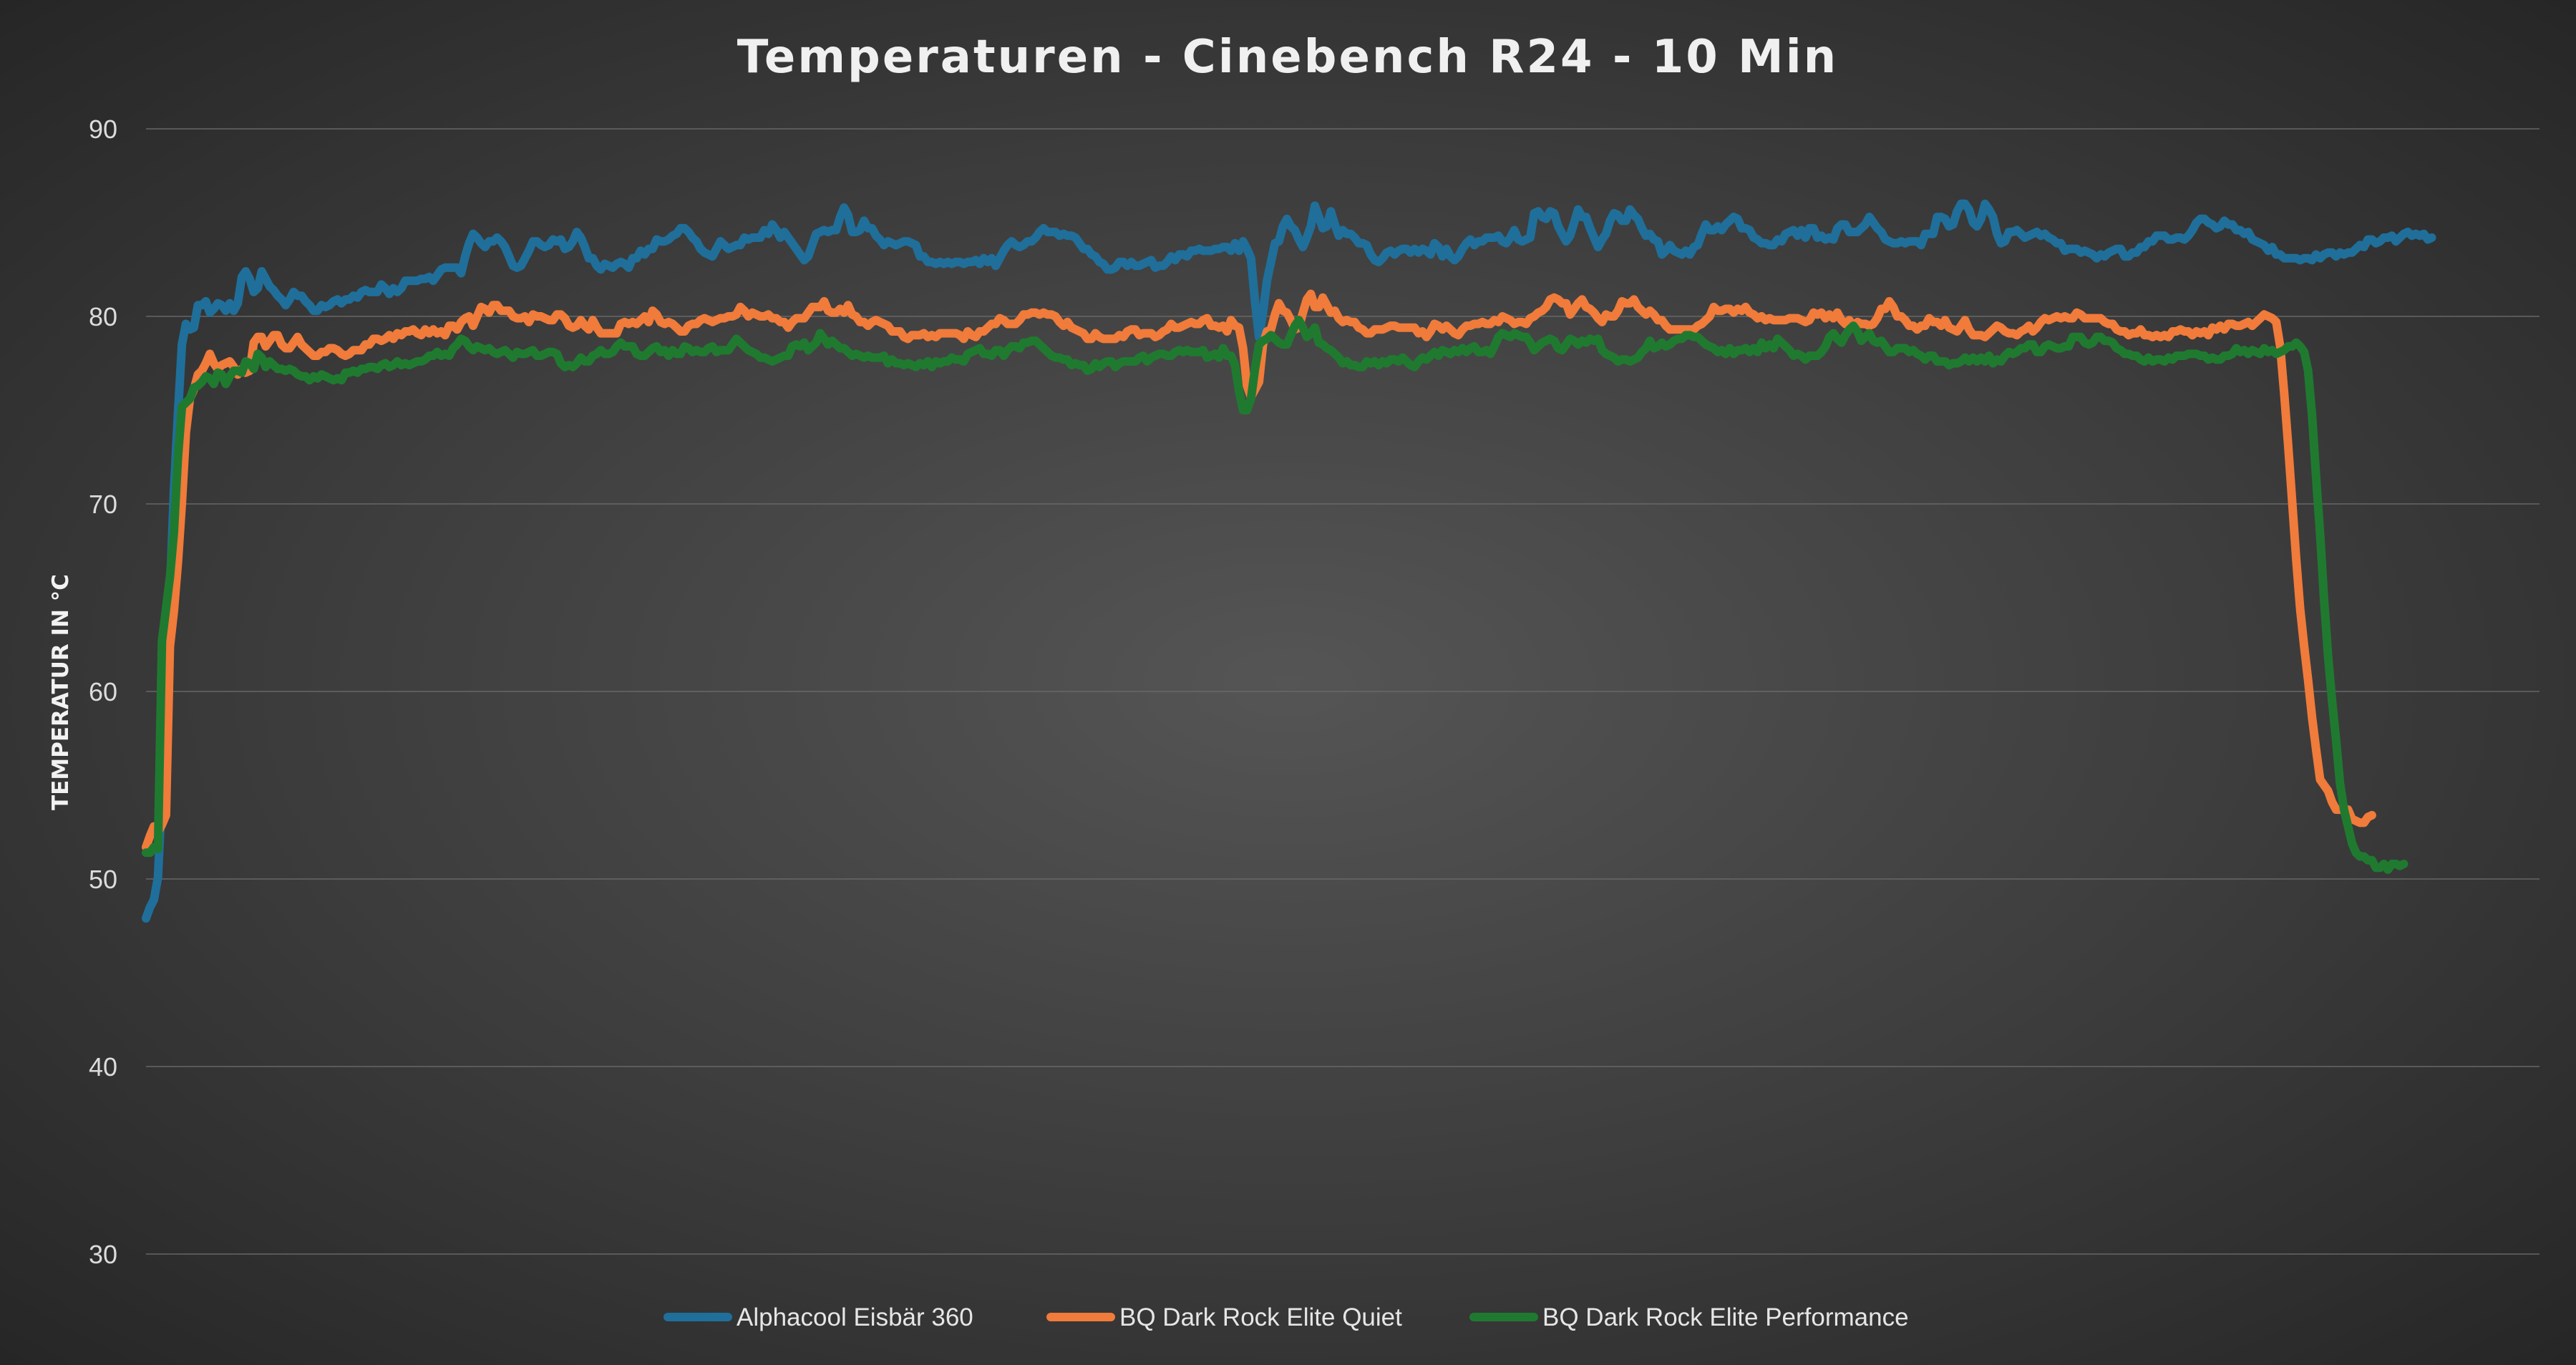  I want to click on y-tick-label: 30, so click(103, 1254).